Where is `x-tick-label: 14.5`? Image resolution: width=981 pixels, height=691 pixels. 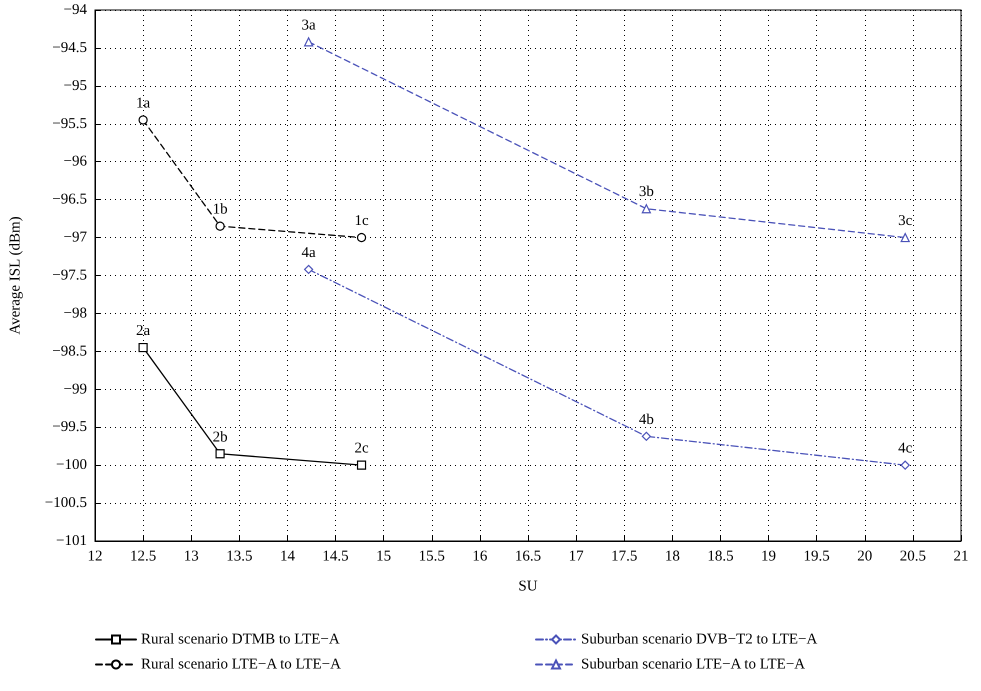
x-tick-label: 14.5 is located at coordinates (335, 556).